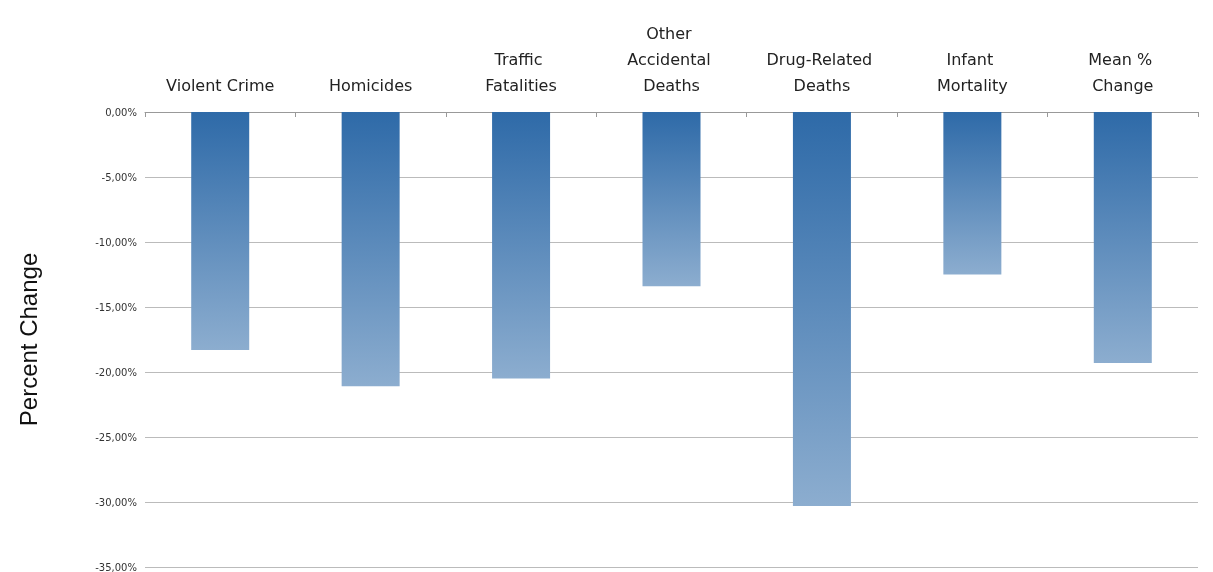  I want to click on y-tick-label: -25,00%, so click(116, 437).